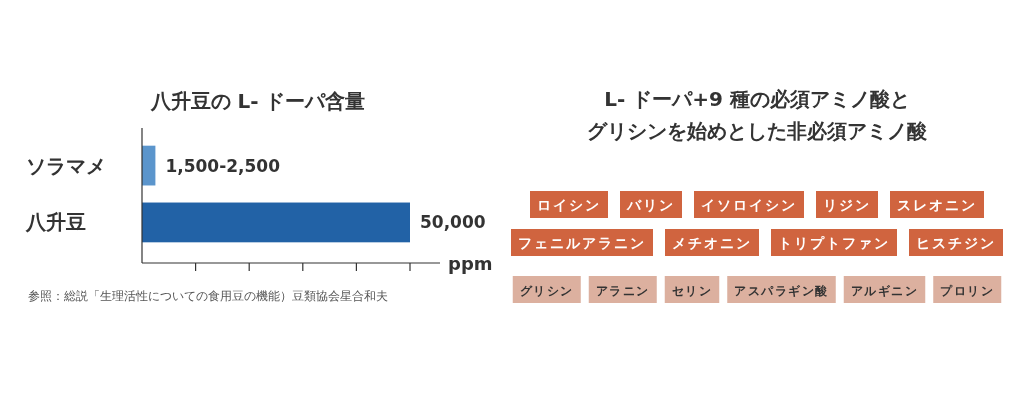 The image size is (1024, 411). I want to click on text: アラニン, so click(622, 291).